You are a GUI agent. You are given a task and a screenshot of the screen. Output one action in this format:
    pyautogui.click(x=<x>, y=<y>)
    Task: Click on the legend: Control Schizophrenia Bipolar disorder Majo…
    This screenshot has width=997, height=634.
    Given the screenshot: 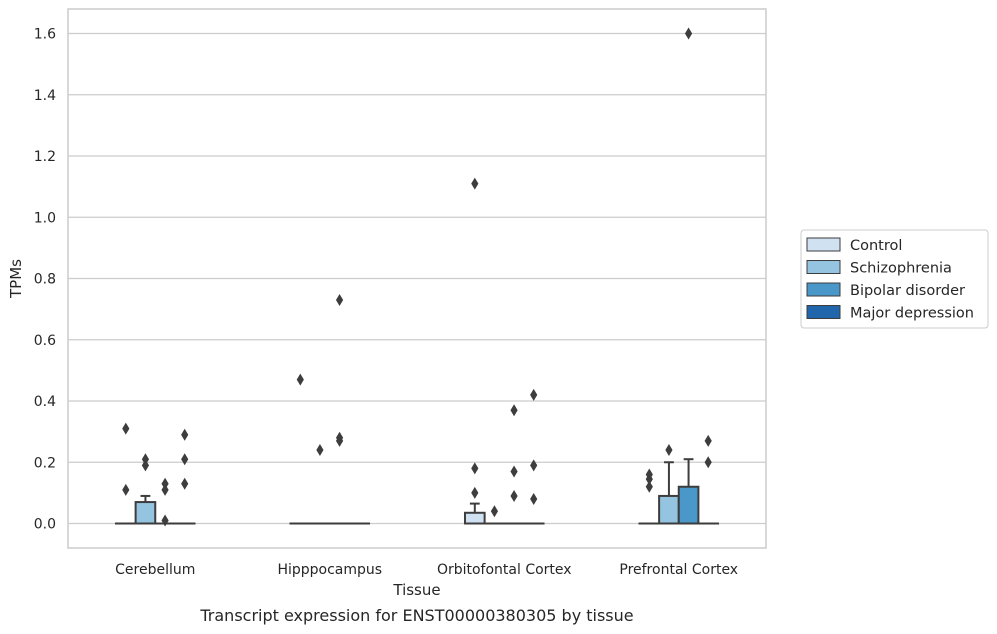 What is the action you would take?
    pyautogui.click(x=894, y=279)
    